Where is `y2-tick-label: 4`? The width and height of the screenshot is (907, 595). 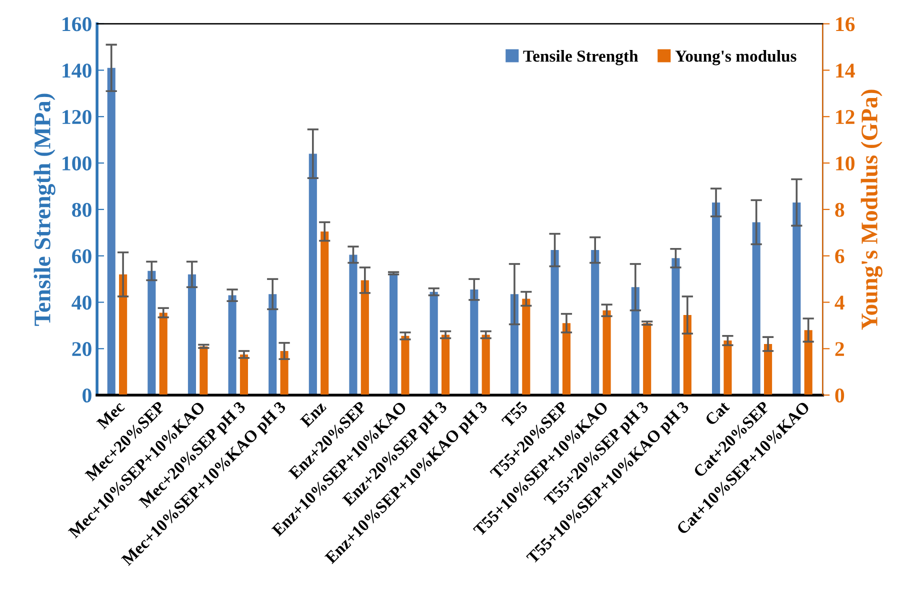
y2-tick-label: 4 is located at coordinates (839, 303).